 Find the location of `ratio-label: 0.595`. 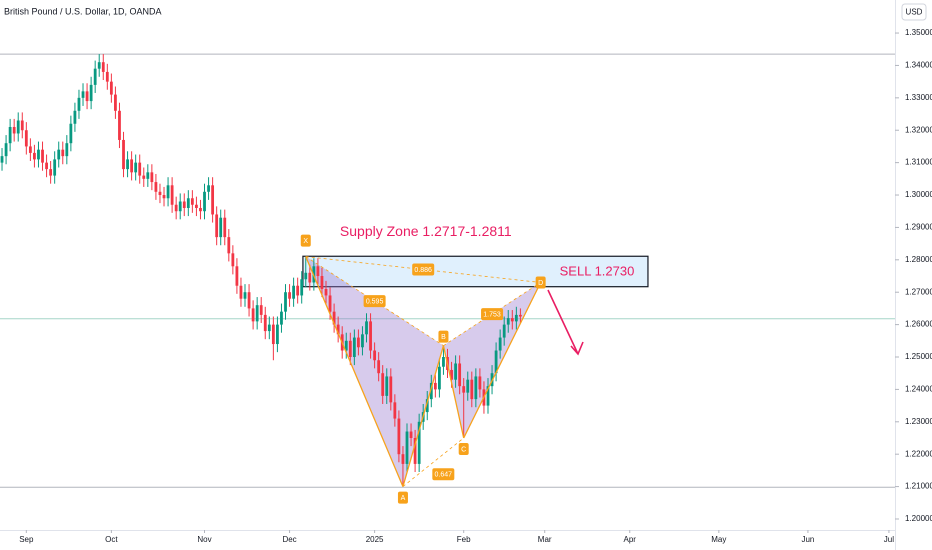

ratio-label: 0.595 is located at coordinates (375, 301).